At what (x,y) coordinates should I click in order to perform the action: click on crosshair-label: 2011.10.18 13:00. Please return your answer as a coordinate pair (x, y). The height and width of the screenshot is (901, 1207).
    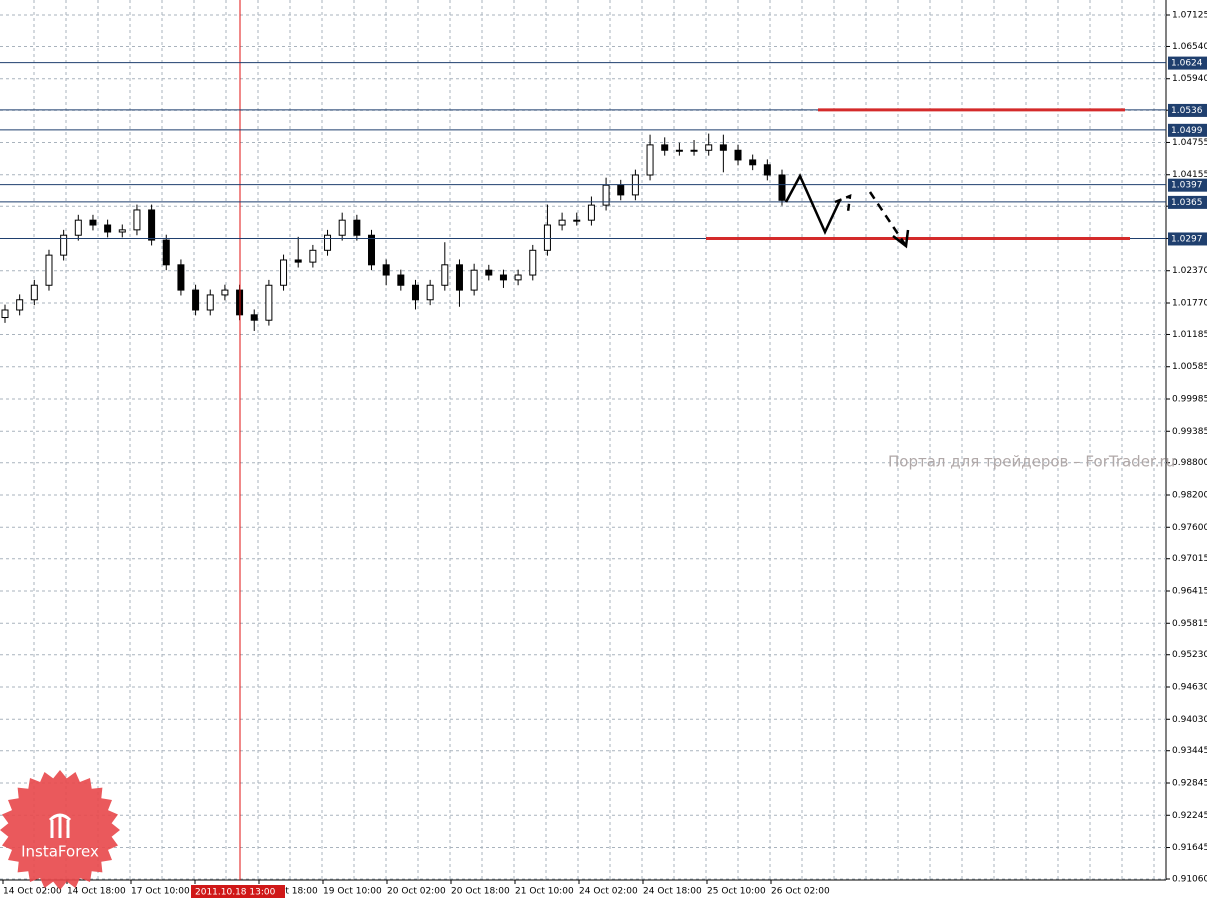
    Looking at the image, I should click on (235, 893).